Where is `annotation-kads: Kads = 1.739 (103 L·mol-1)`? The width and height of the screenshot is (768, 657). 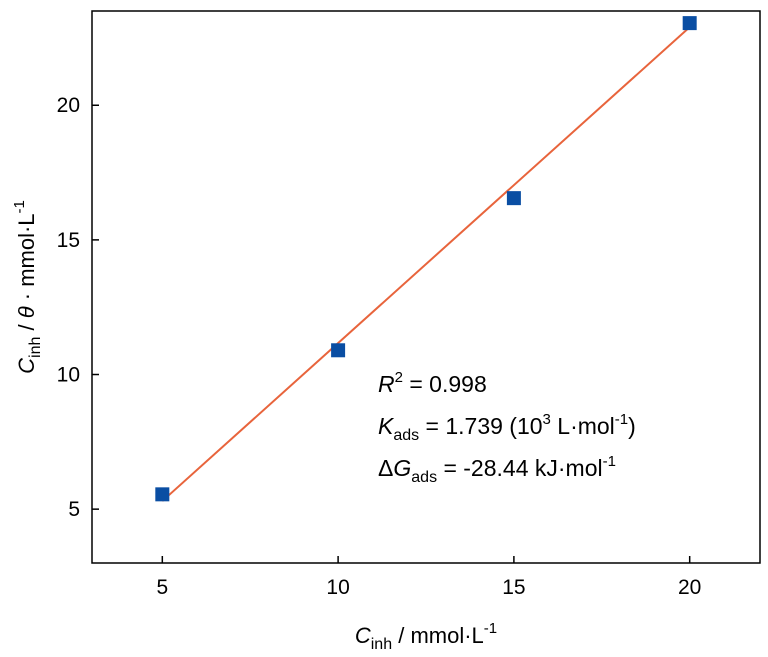 annotation-kads: Kads = 1.739 (103 L·mol-1) is located at coordinates (507, 427).